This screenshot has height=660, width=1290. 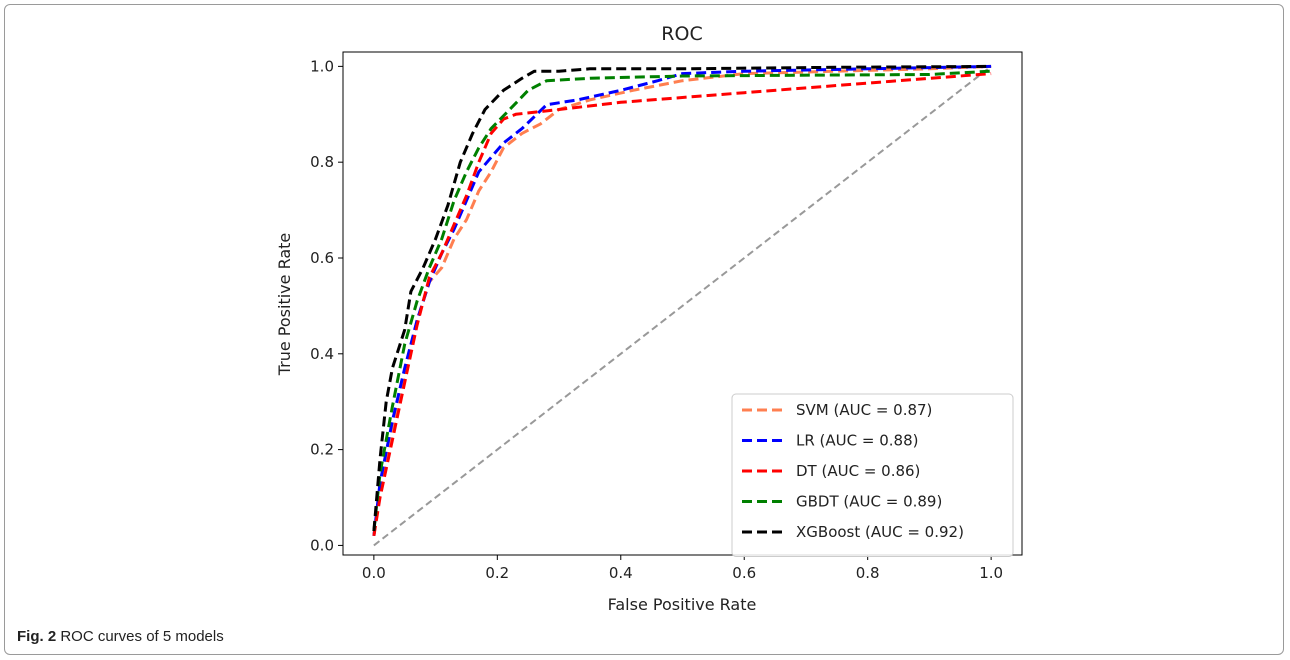 What do you see at coordinates (991, 573) in the screenshot?
I see `x-tick-label: 1.0` at bounding box center [991, 573].